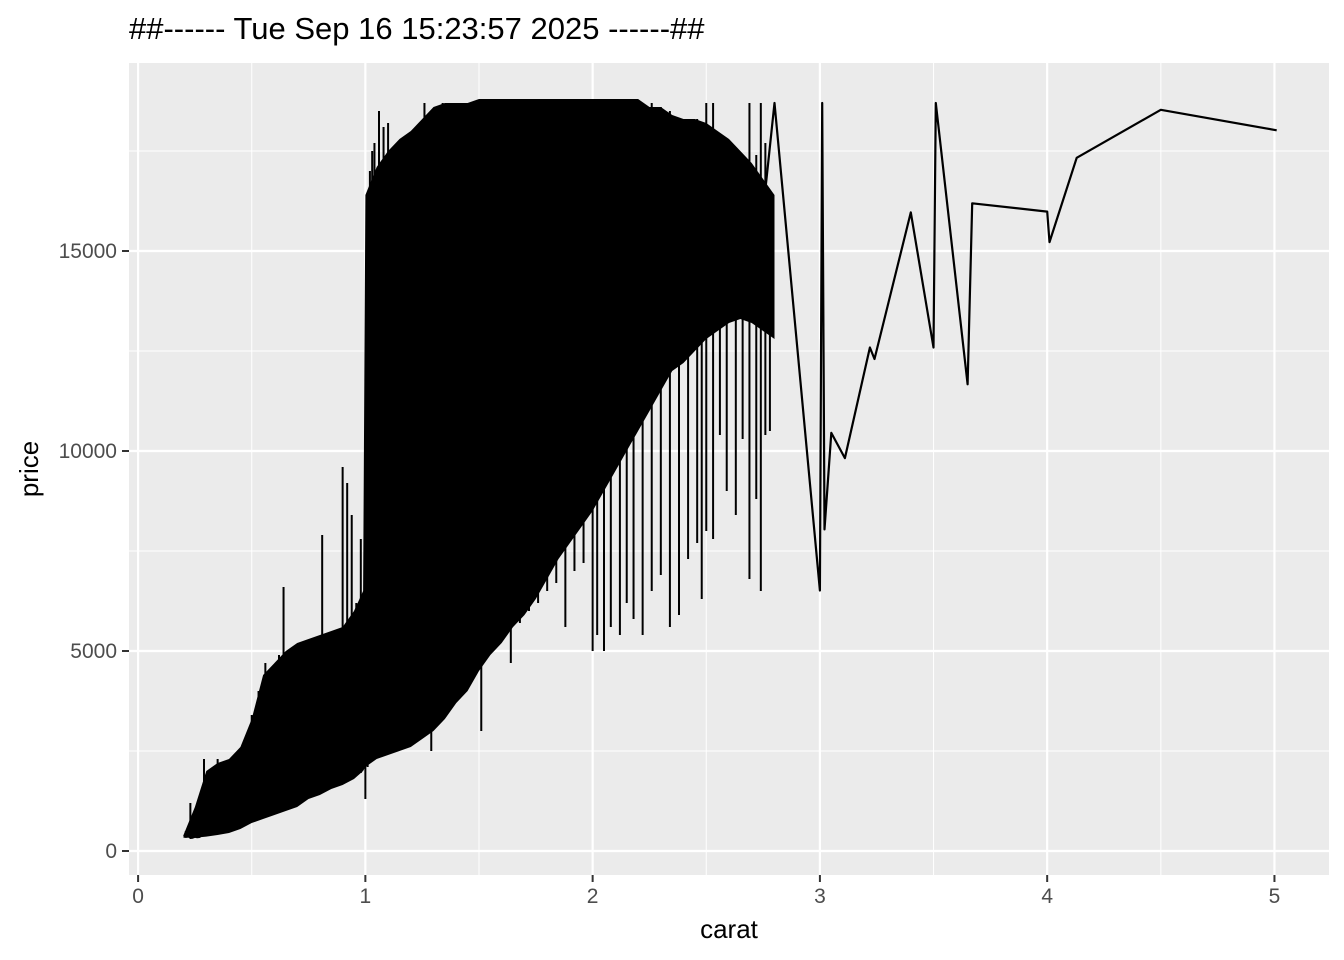  What do you see at coordinates (1275, 896) in the screenshot?
I see `x-tick-label: 5` at bounding box center [1275, 896].